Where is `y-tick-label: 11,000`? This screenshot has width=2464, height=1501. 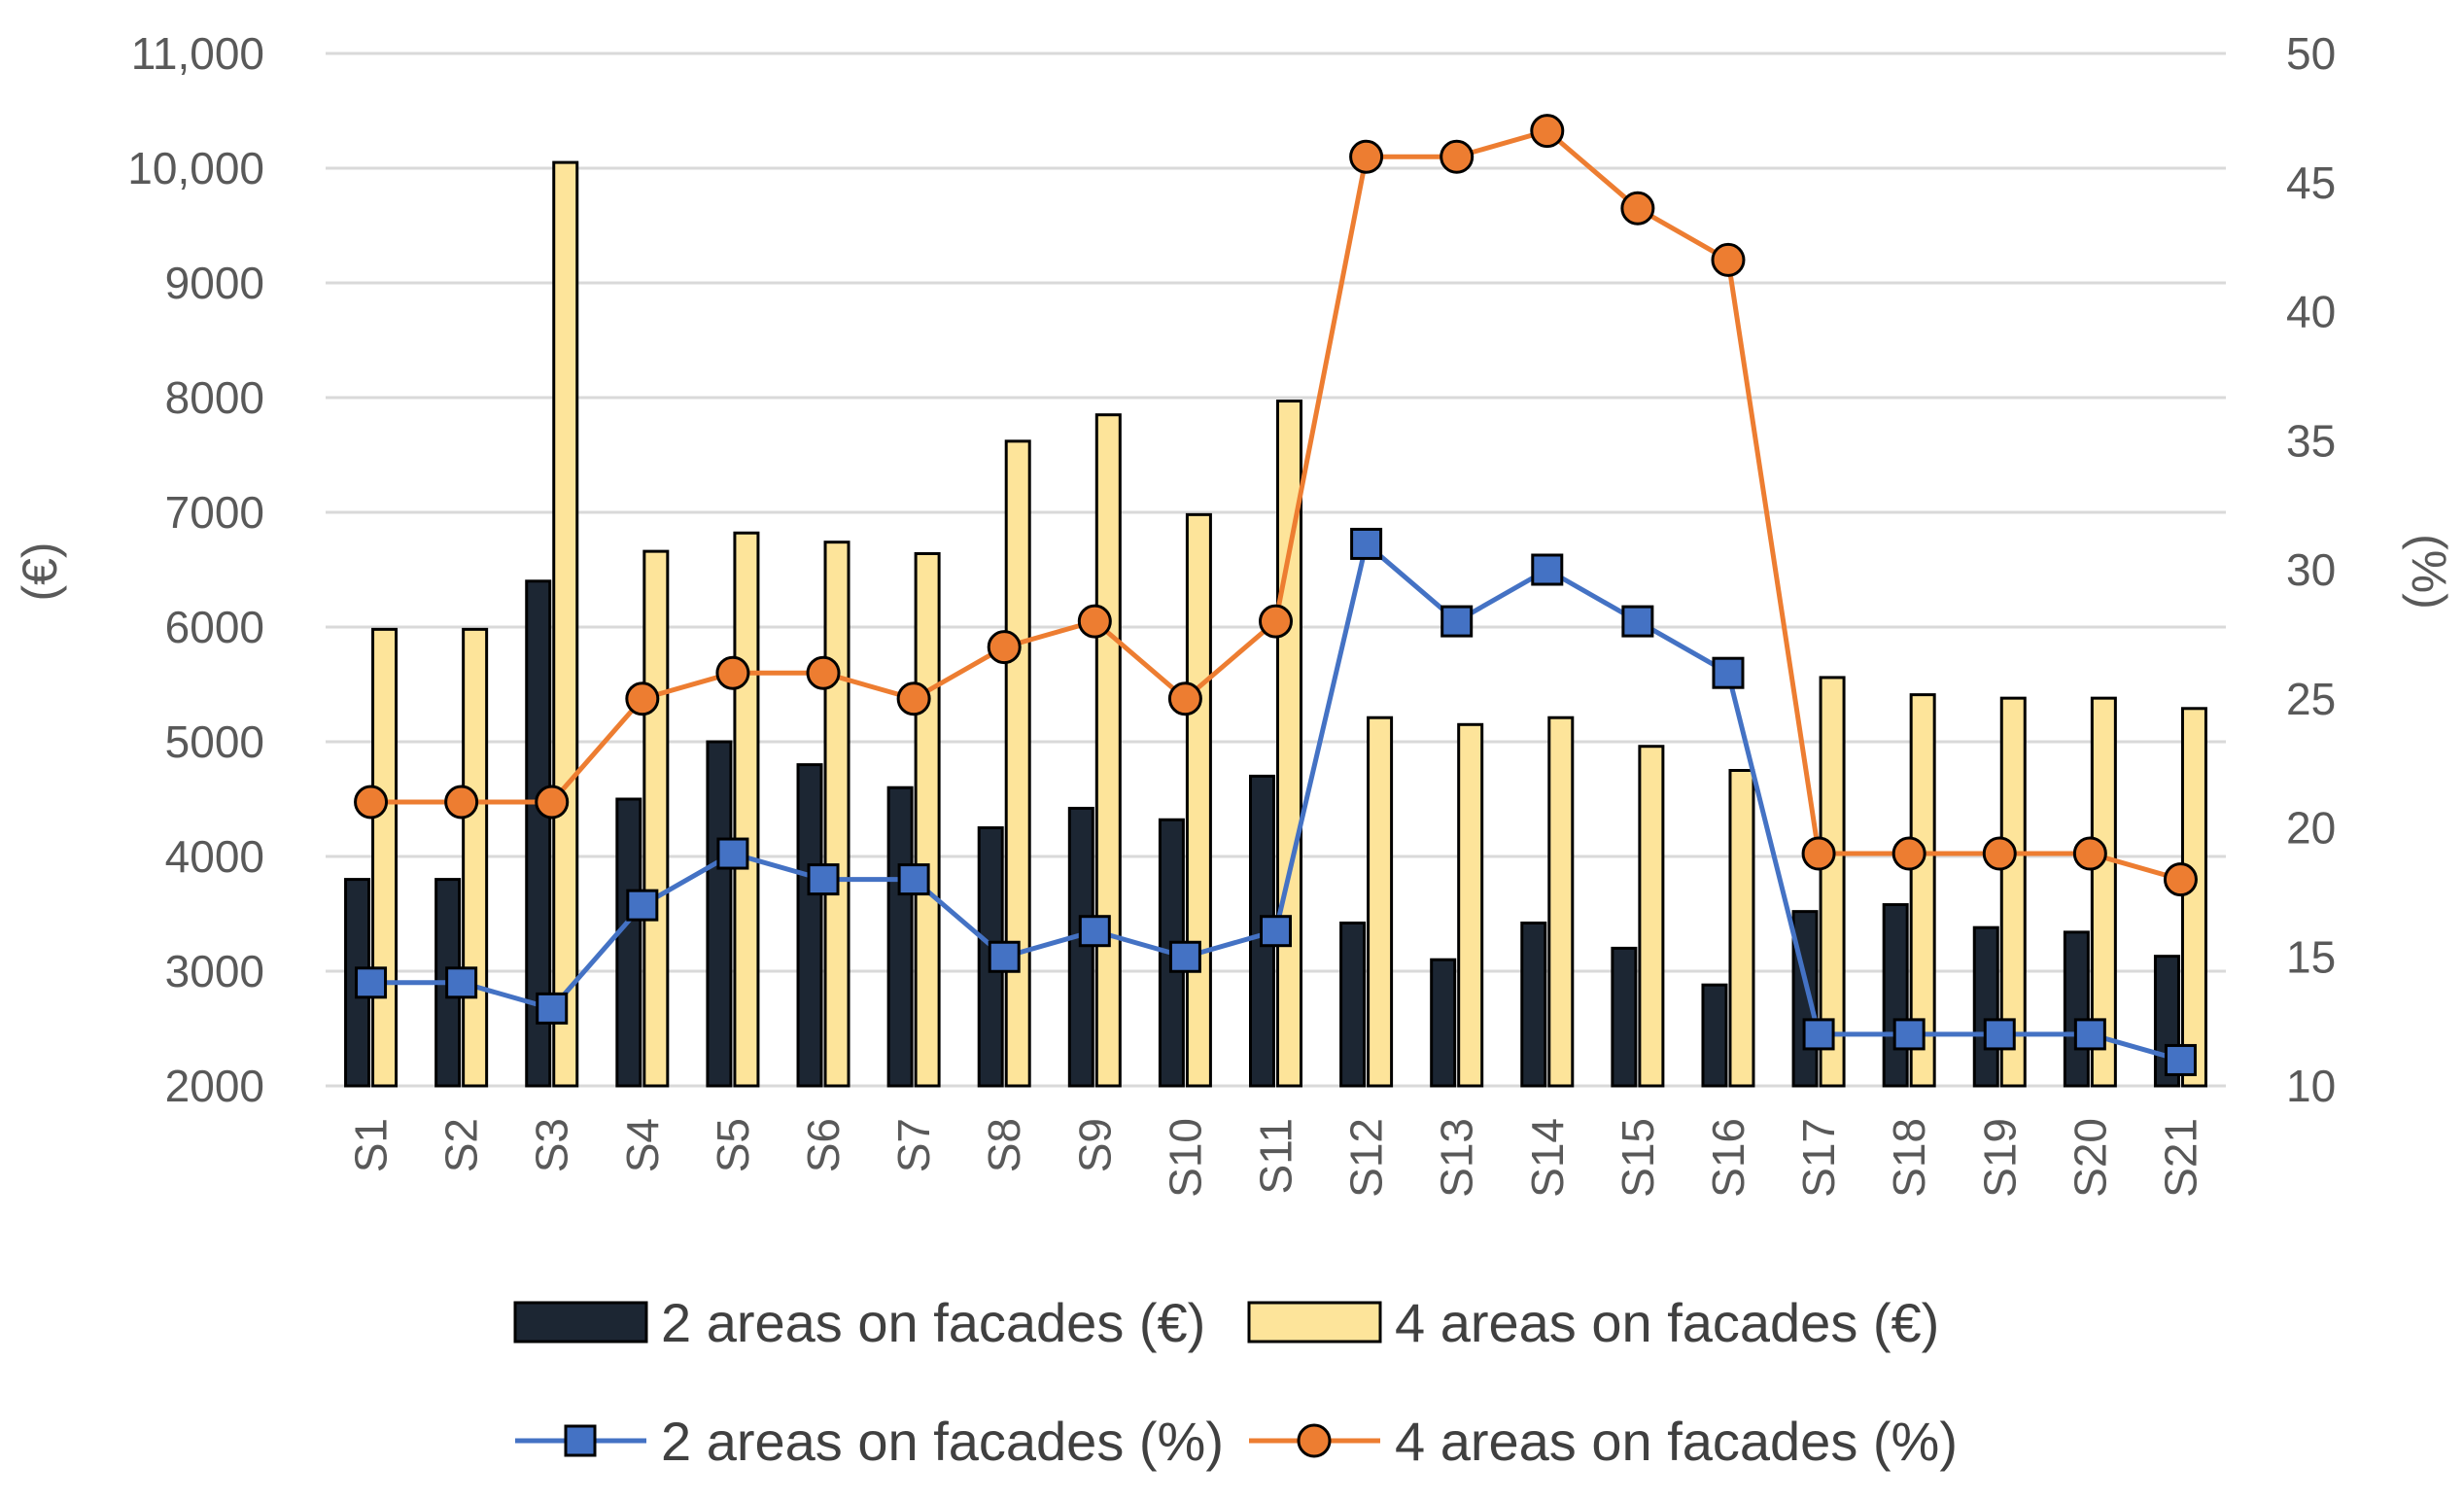
y-tick-label: 11,000 is located at coordinates (198, 54).